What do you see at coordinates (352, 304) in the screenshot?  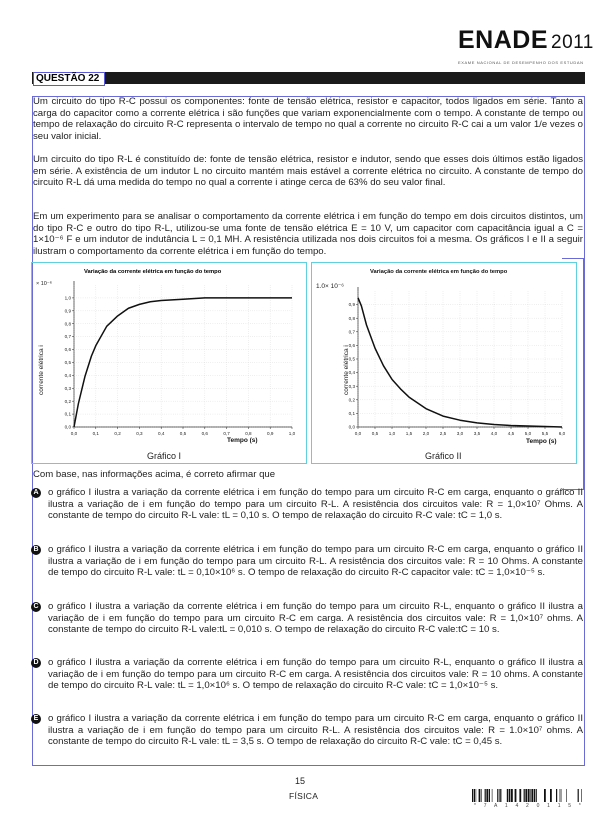 I see `graph-ii-y-tick-label: 0,9` at bounding box center [352, 304].